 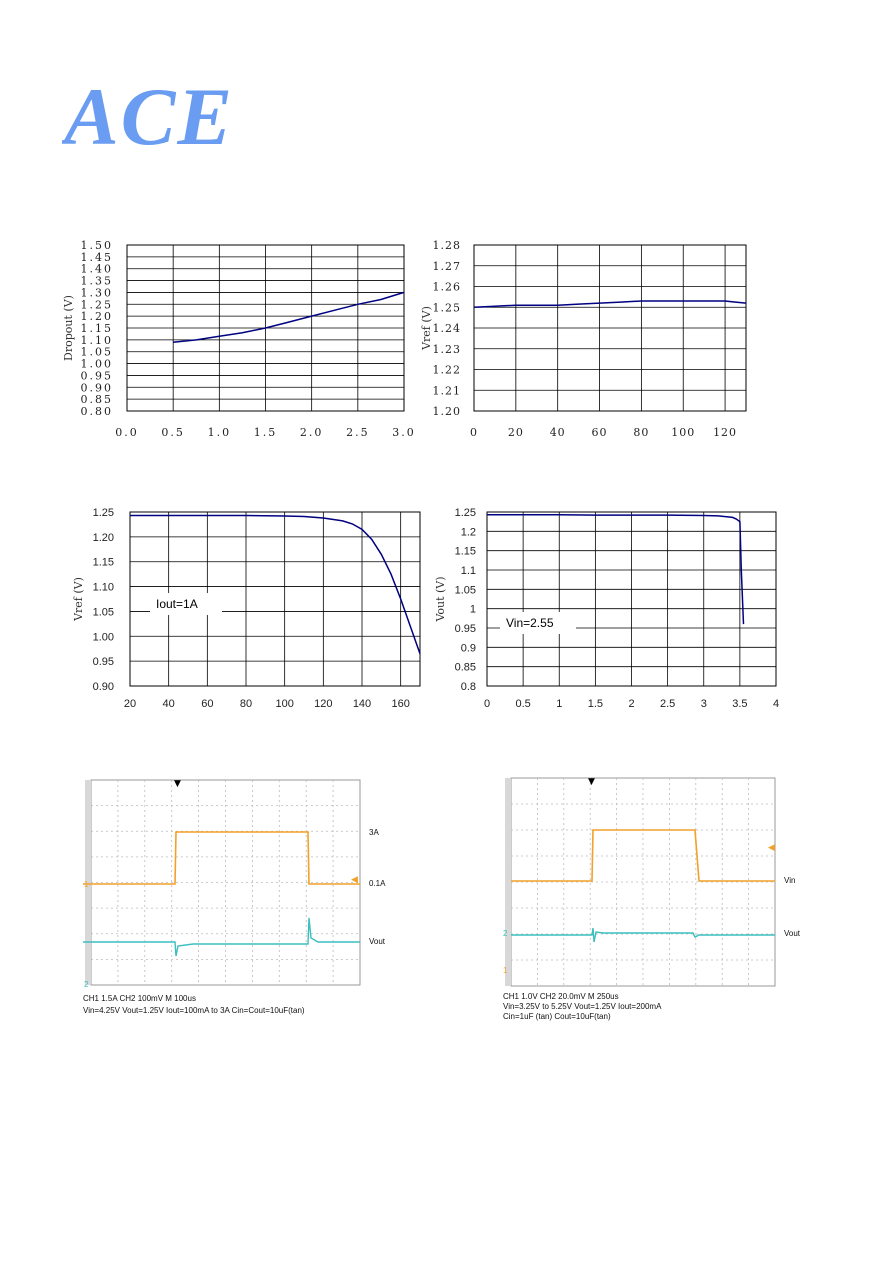 I want to click on chart-1-ytick-label: 1.22, so click(x=447, y=370).